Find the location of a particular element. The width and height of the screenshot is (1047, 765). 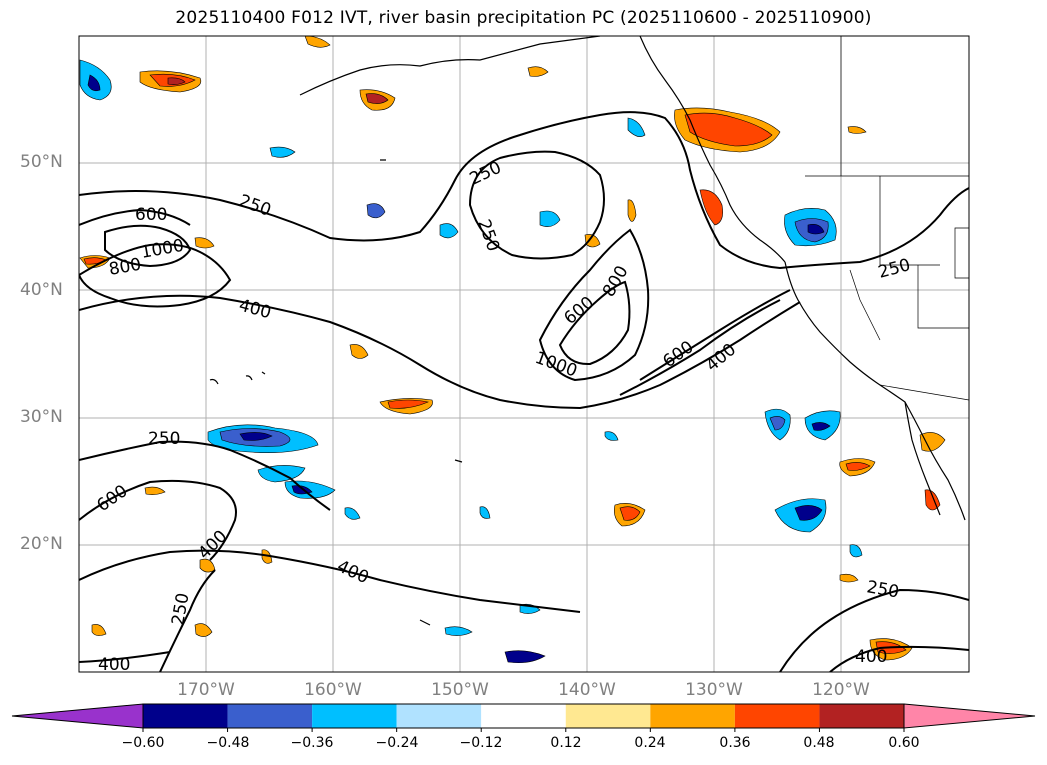

lat-label-20: 20°N is located at coordinates (41, 544).